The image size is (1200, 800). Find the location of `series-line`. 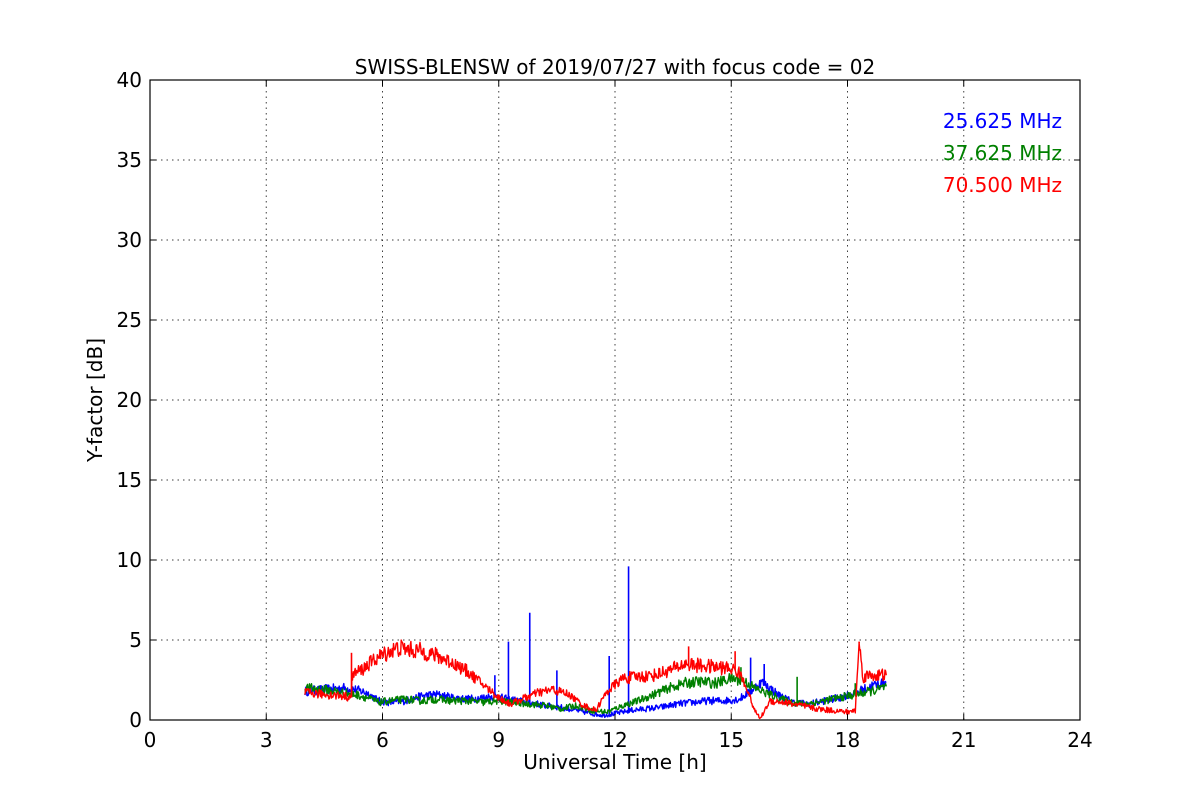

series-line is located at coordinates (595, 679).